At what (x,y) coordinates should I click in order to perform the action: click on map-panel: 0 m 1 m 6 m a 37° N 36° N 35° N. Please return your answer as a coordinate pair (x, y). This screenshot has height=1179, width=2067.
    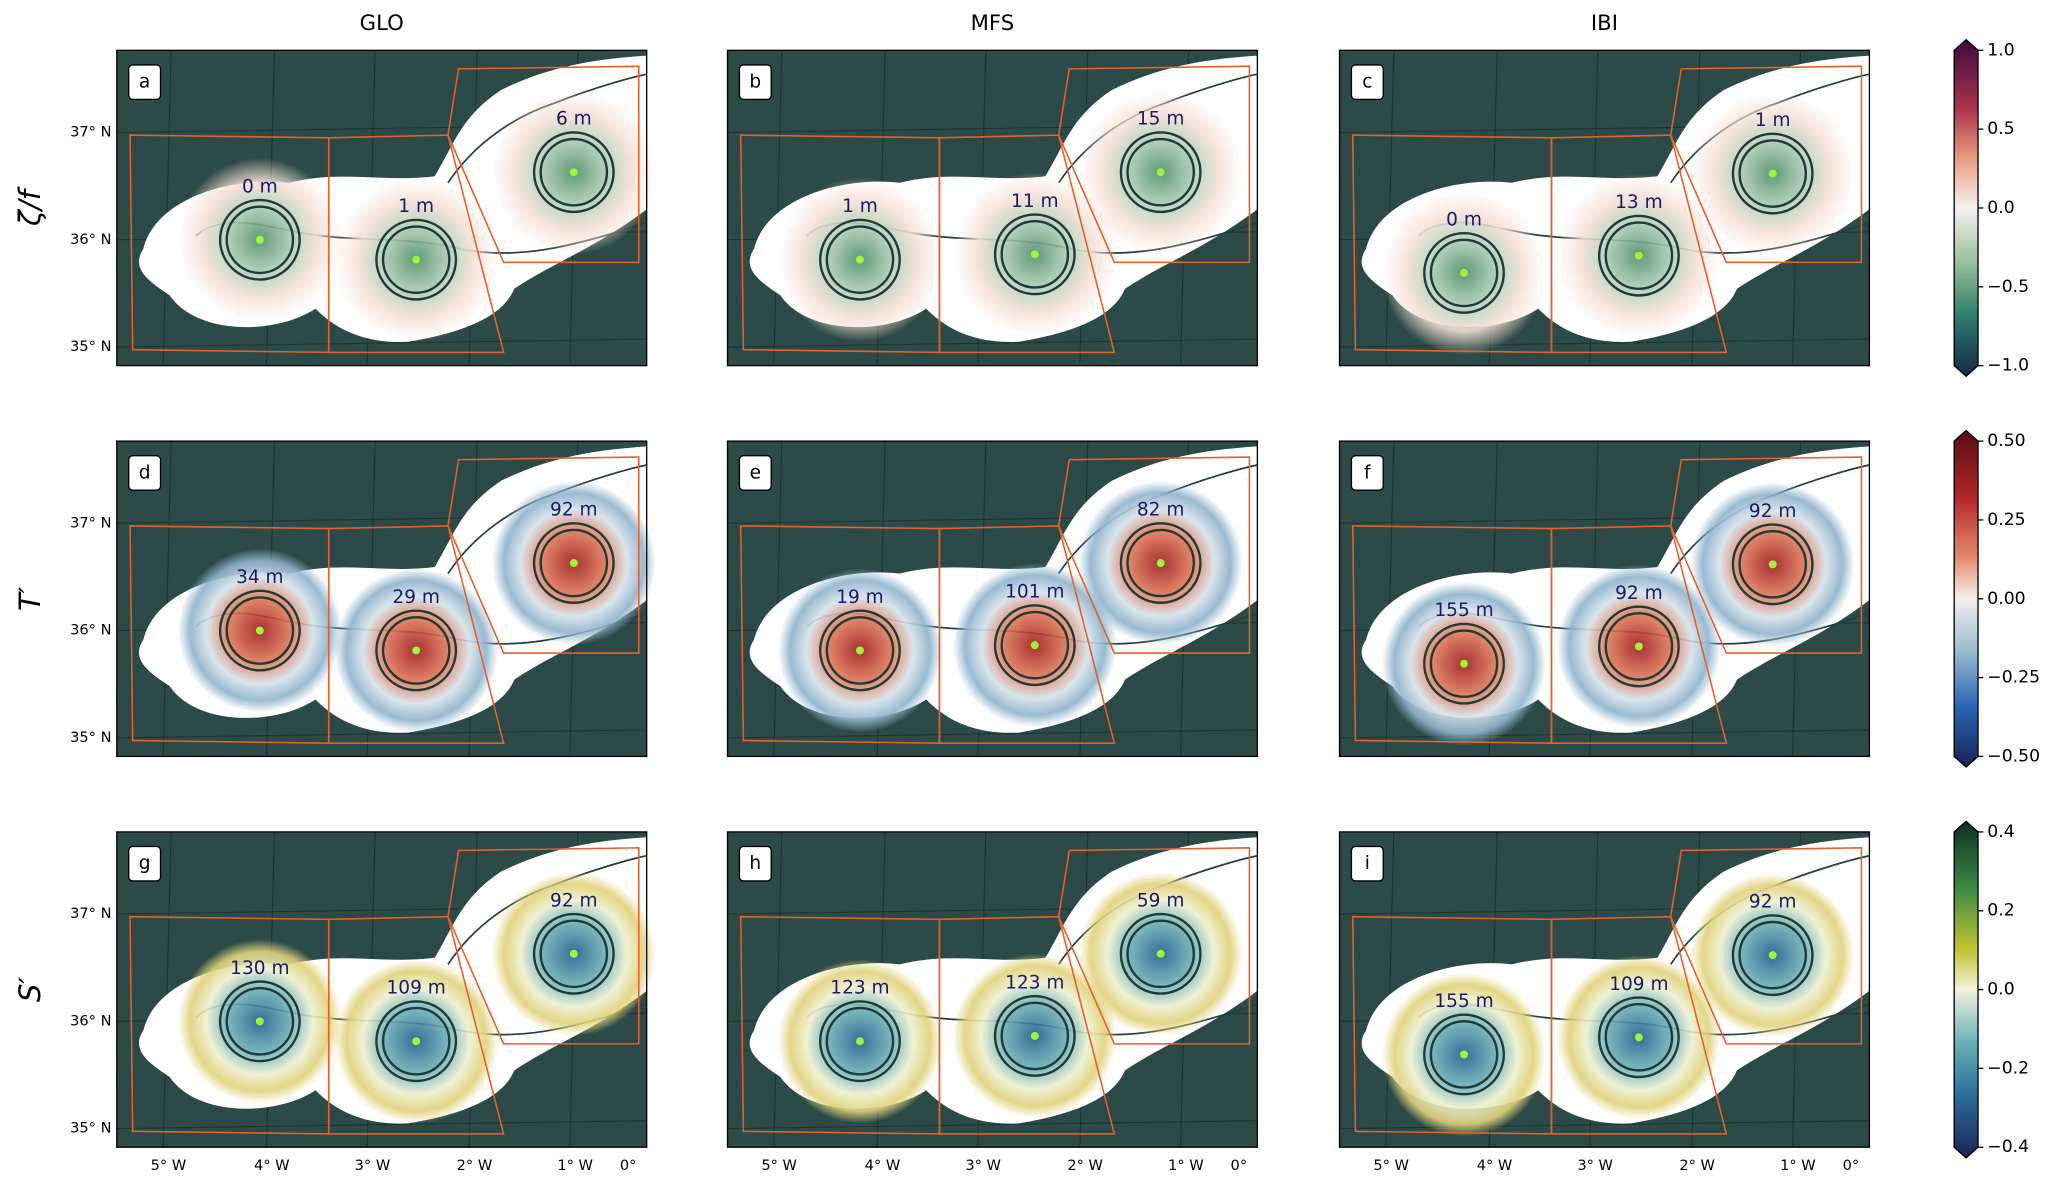
    Looking at the image, I should click on (363, 208).